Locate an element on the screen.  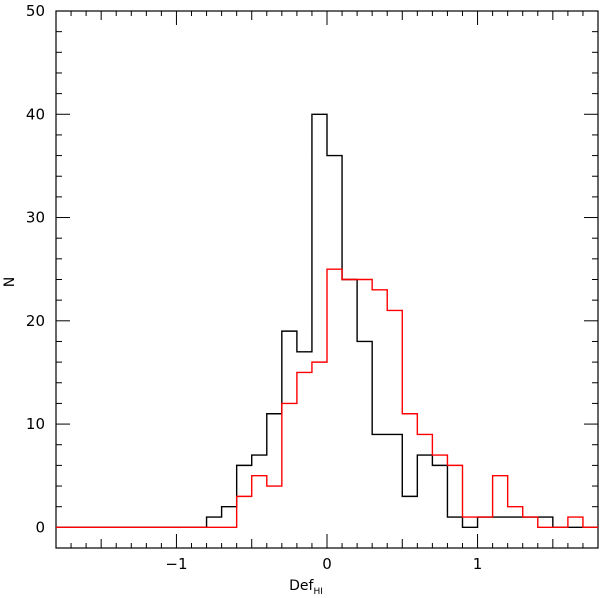
x-axis-label: DefHI is located at coordinates (306, 587).